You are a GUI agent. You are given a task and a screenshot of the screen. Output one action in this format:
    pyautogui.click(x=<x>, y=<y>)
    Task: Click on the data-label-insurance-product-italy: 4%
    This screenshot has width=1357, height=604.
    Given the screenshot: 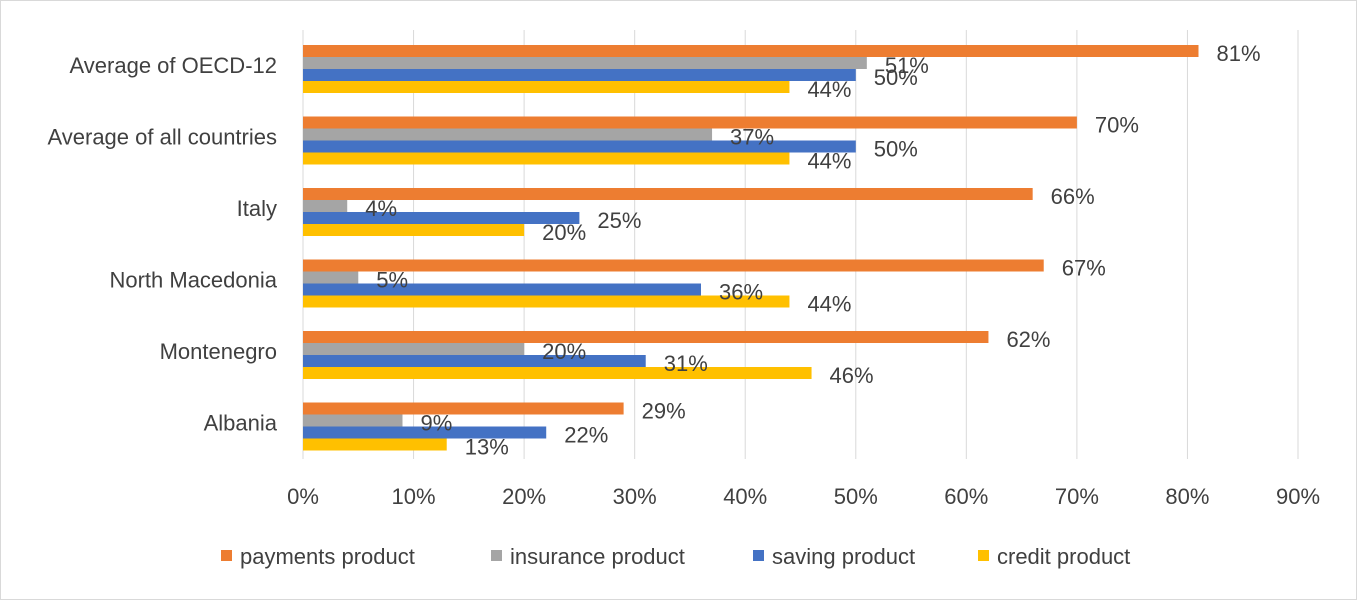 What is the action you would take?
    pyautogui.click(x=381, y=208)
    